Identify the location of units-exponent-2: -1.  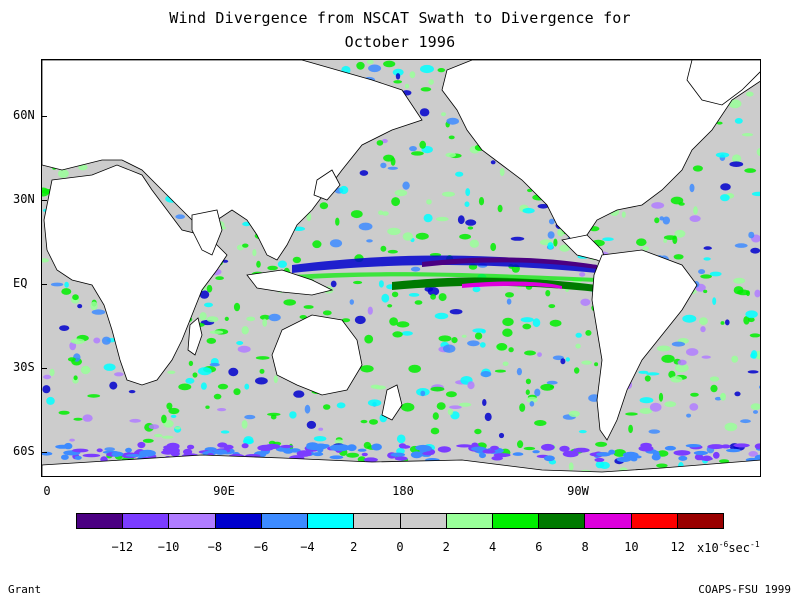
(755, 544).